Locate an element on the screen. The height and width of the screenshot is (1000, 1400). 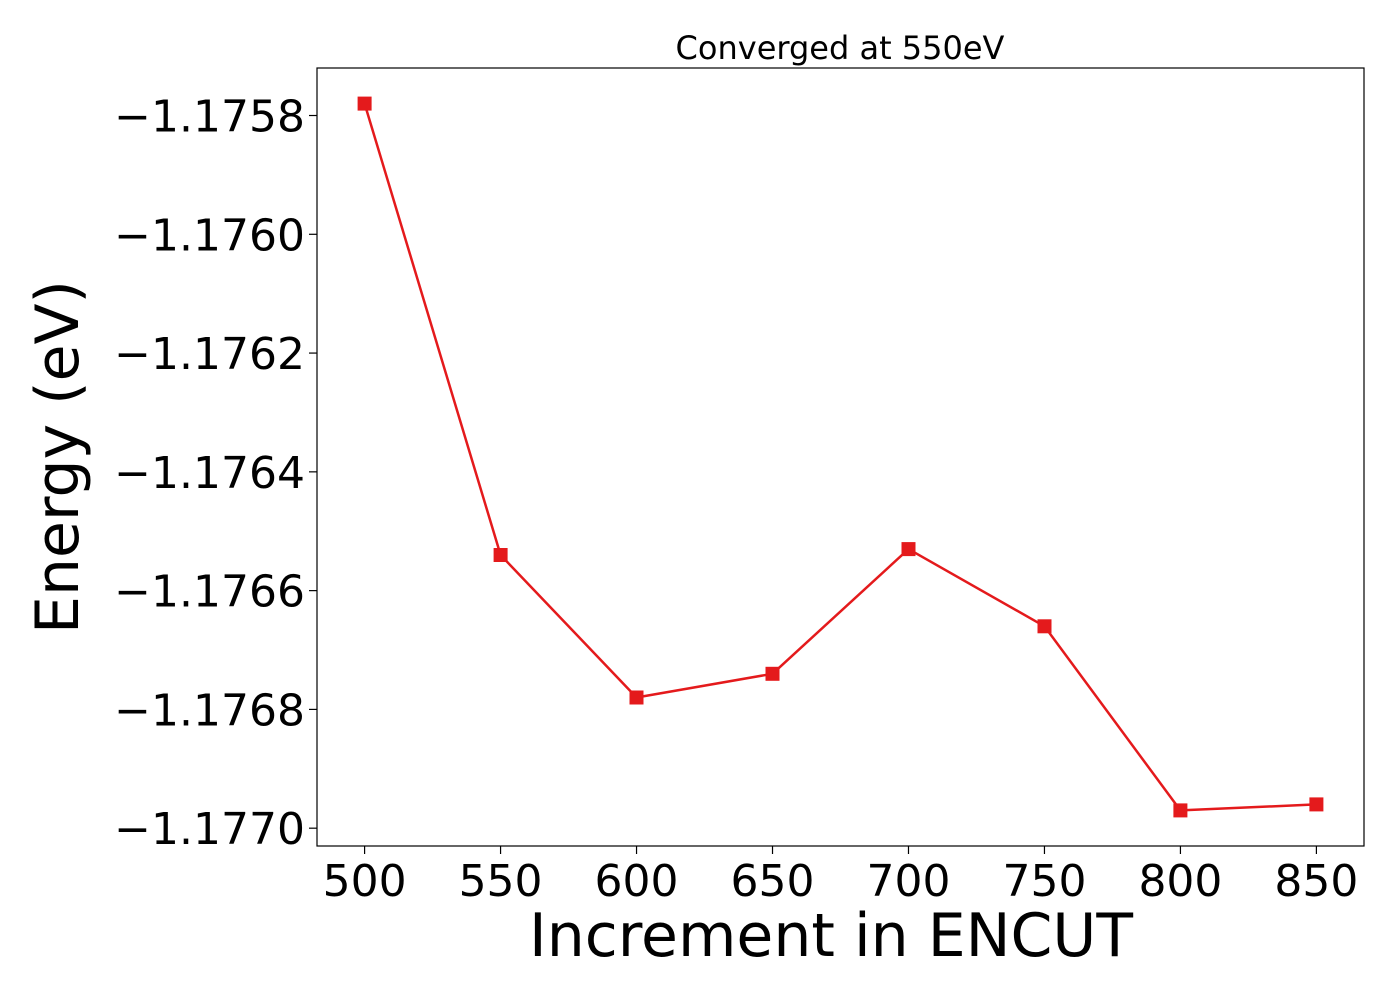
y-tick-label: −1.1764 is located at coordinates (209, 473).